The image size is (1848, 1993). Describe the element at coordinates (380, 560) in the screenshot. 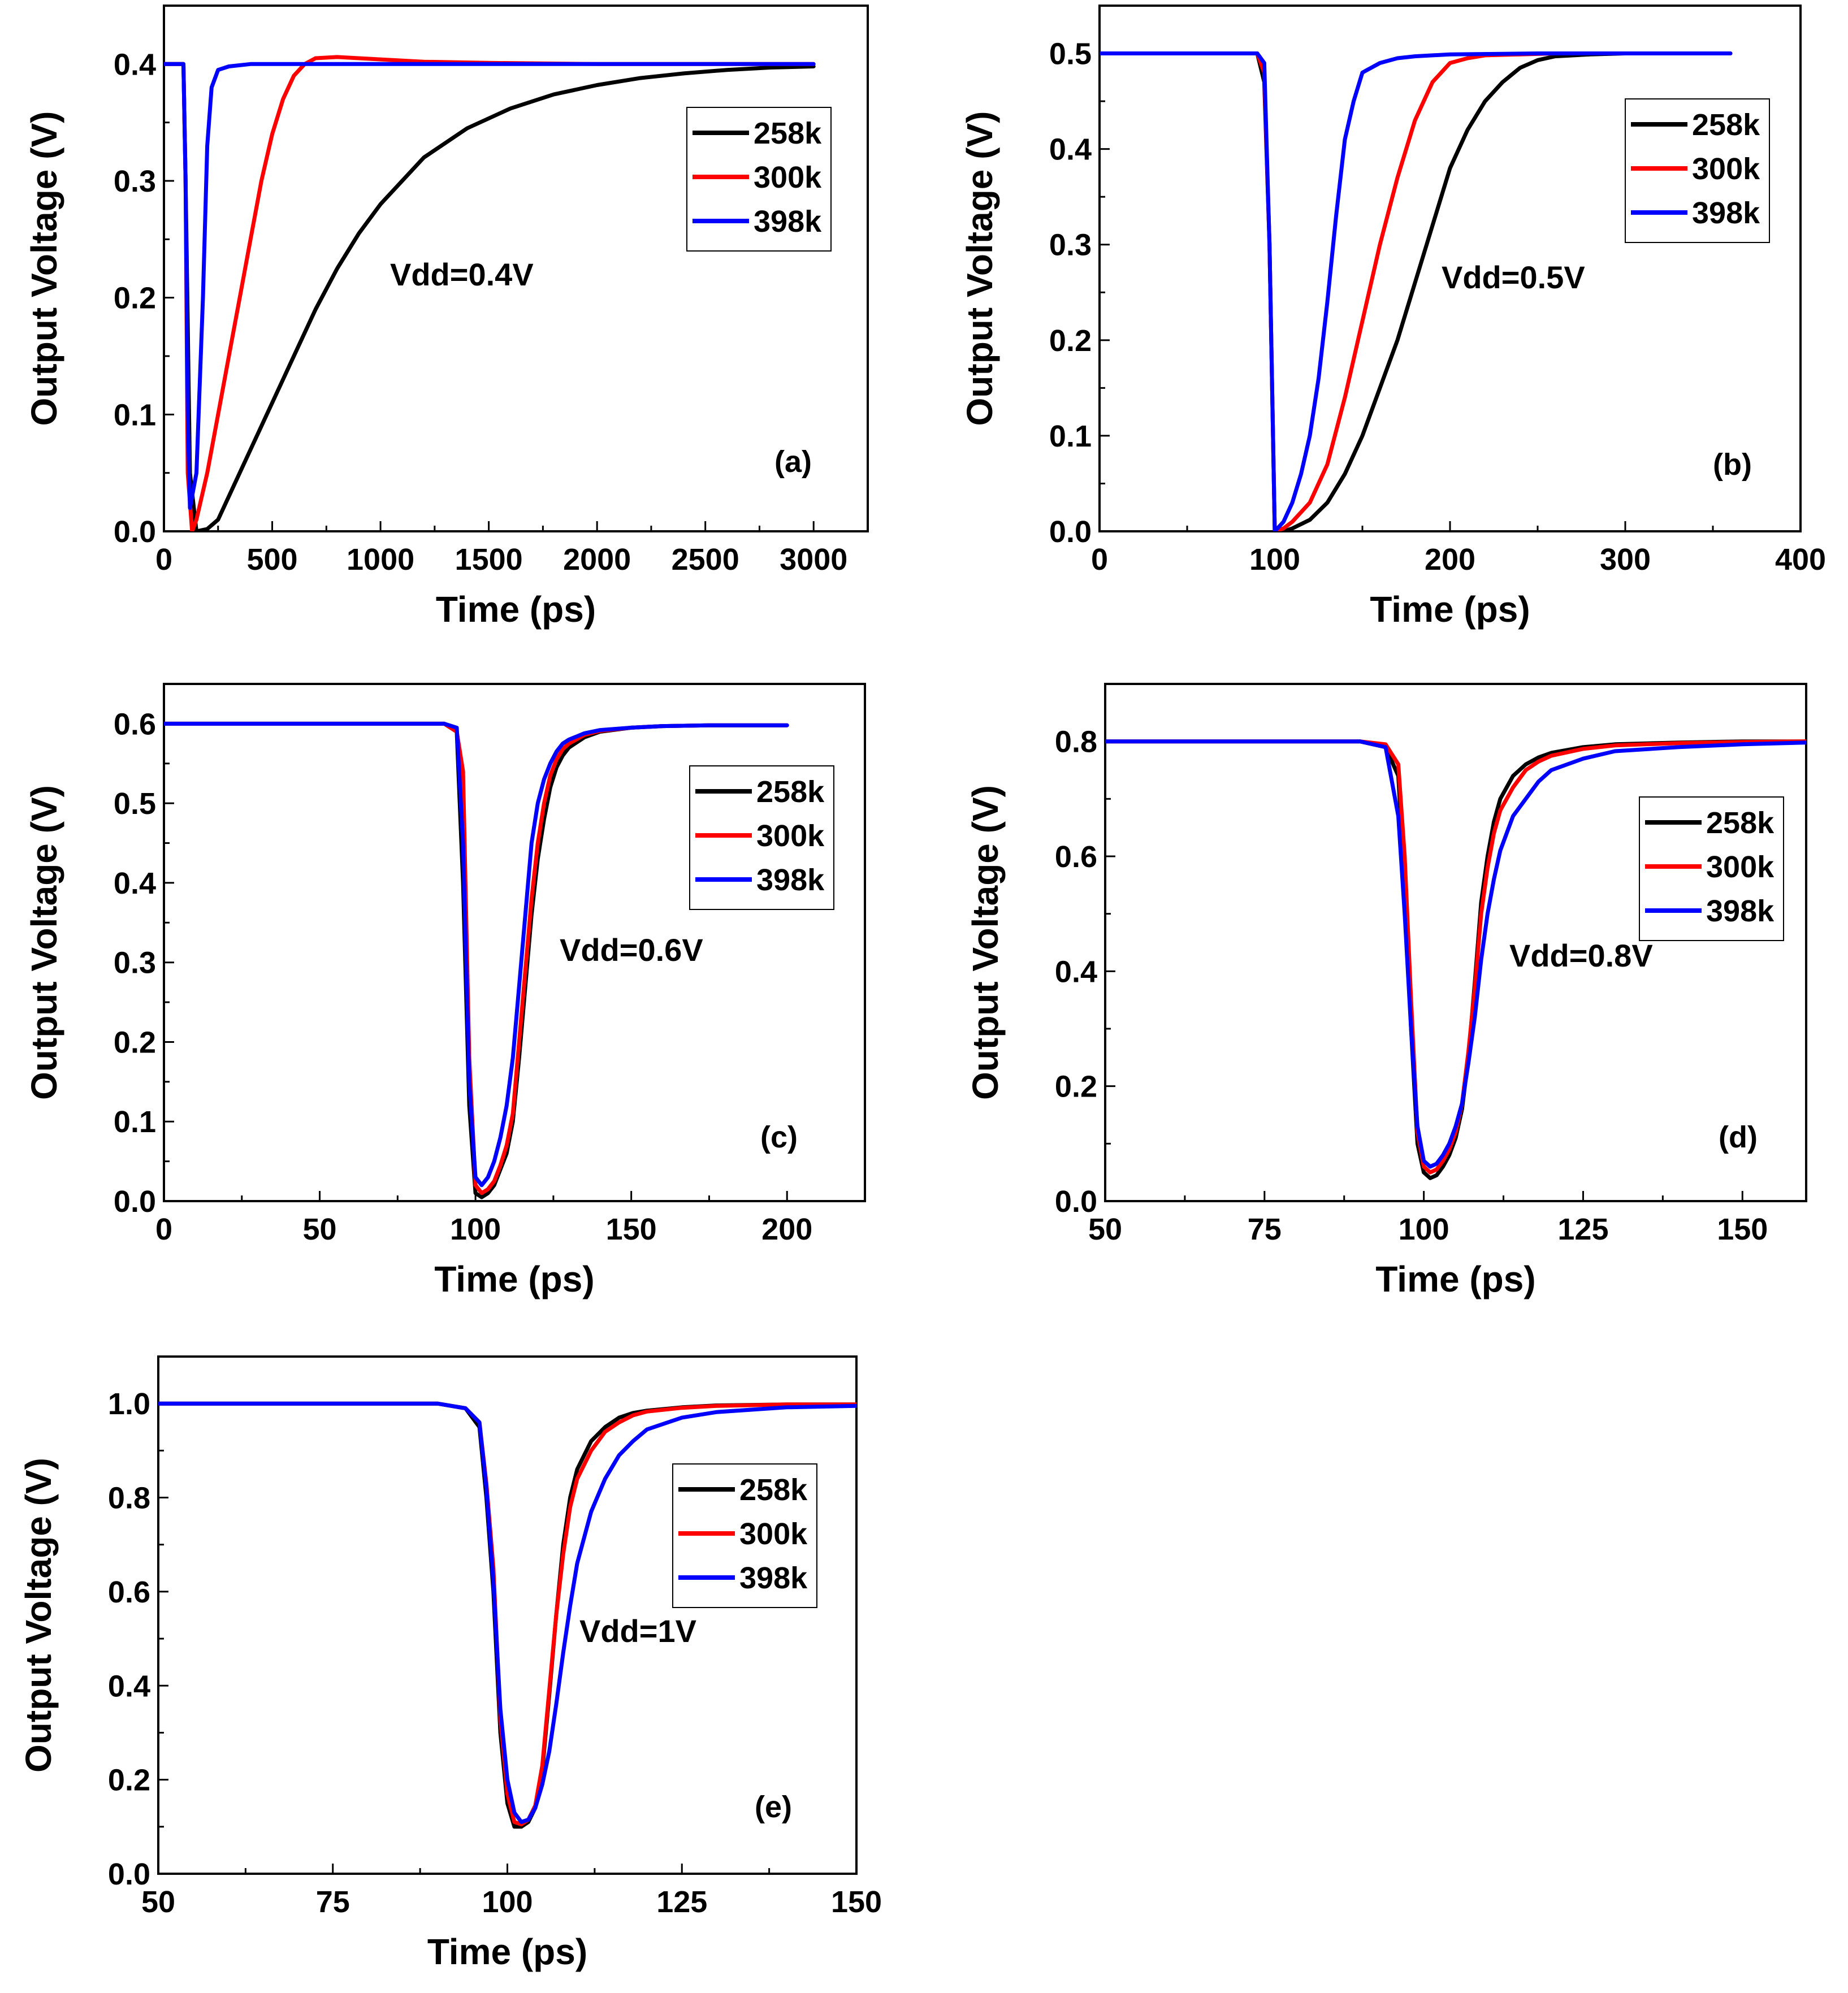

I see `x-tick-label: 1000` at that location.